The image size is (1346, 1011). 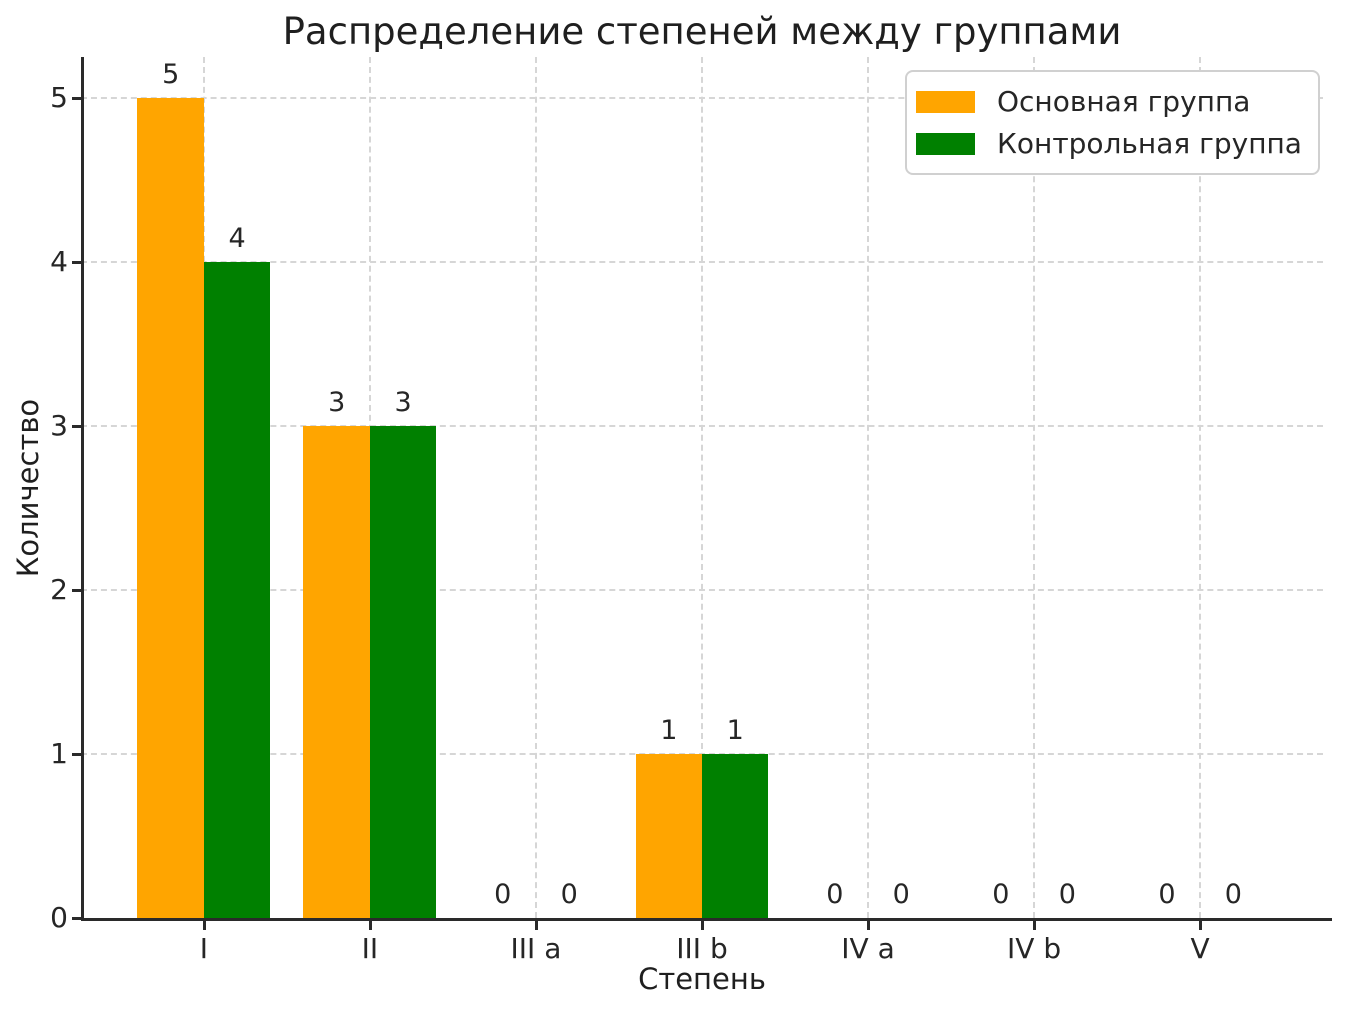 I want to click on bar-value-series1-IV a: 0, so click(x=835, y=894).